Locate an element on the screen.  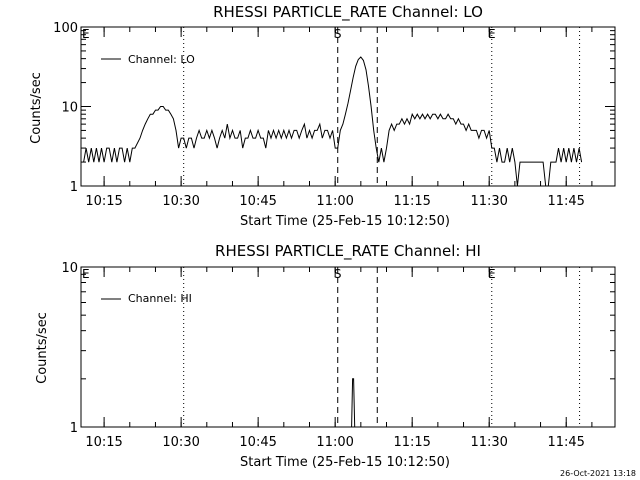
hi-x-tick-label: 11:45 is located at coordinates (565, 442).